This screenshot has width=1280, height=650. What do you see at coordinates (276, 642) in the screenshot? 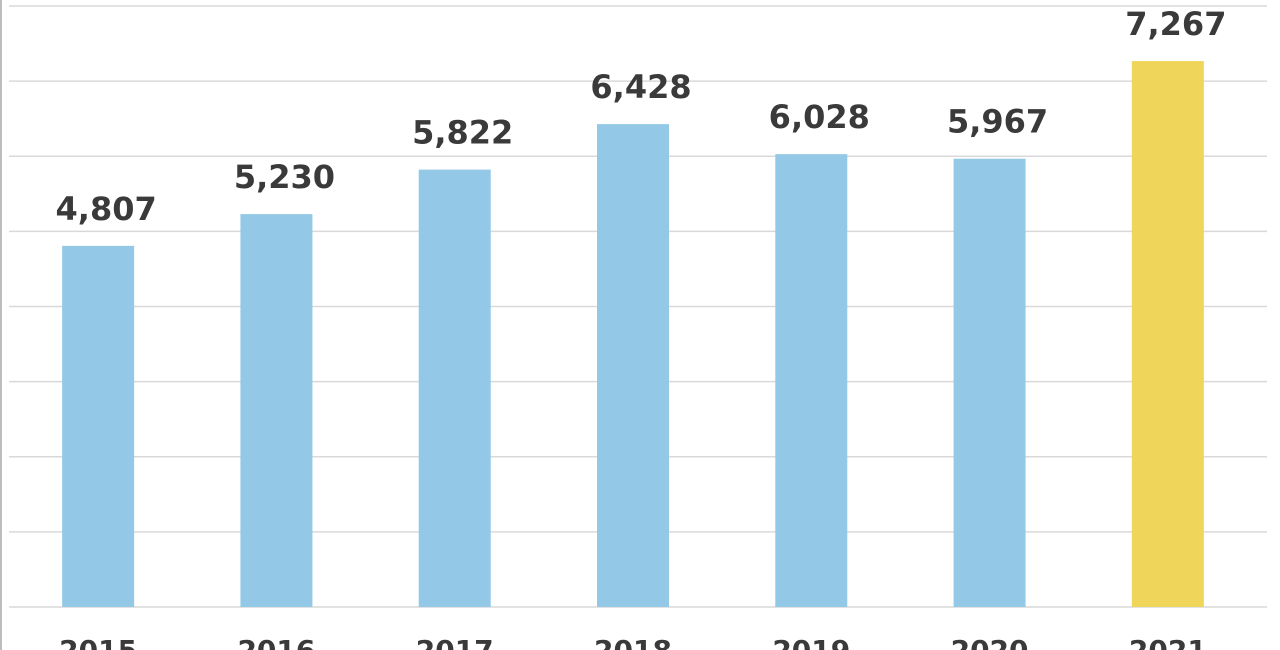
I see `x-tick-label: 2016` at bounding box center [276, 642].